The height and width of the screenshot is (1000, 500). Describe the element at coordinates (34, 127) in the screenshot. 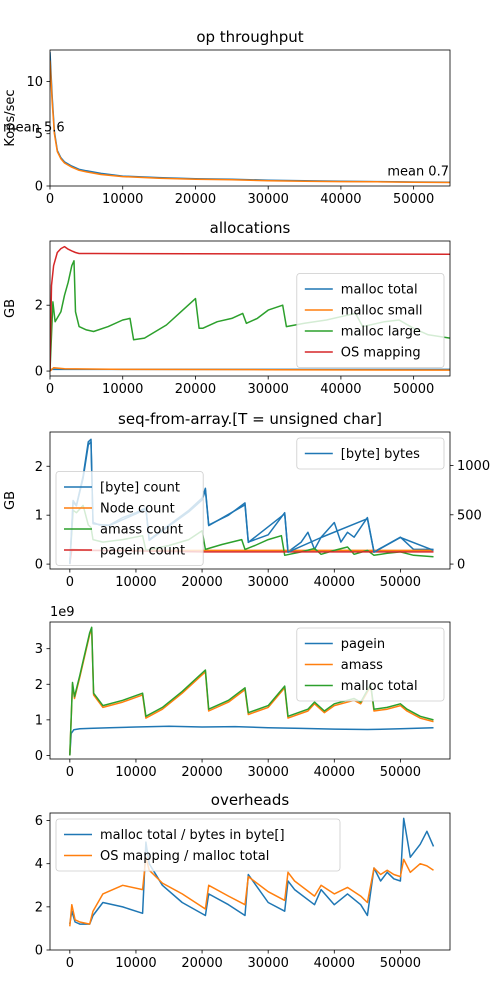

I see `annotation-mean-start: mean 5.6` at that location.